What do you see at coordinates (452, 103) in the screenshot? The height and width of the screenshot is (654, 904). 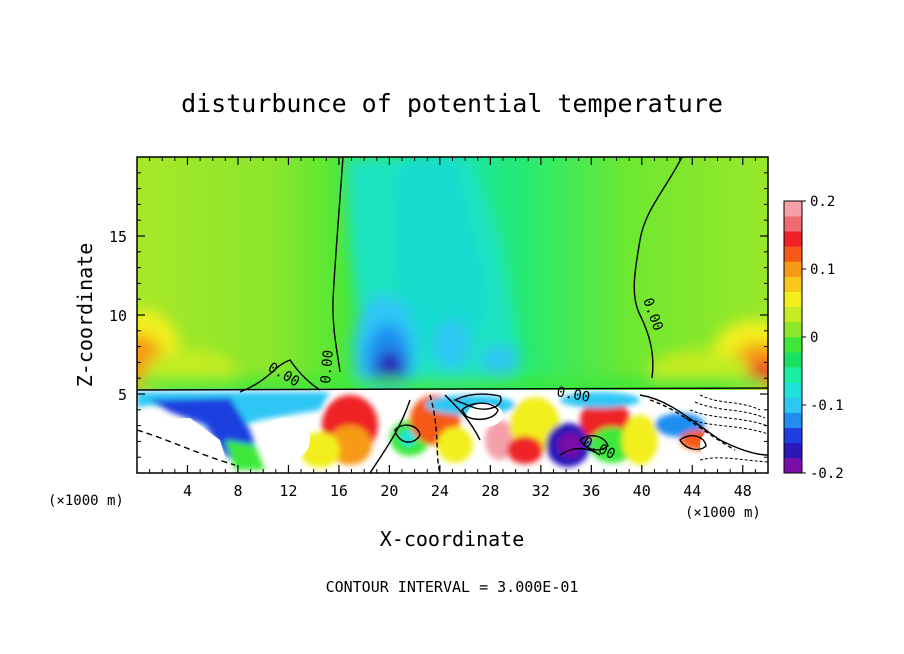 I see `chart-title: disturbunce of potential temperature` at bounding box center [452, 103].